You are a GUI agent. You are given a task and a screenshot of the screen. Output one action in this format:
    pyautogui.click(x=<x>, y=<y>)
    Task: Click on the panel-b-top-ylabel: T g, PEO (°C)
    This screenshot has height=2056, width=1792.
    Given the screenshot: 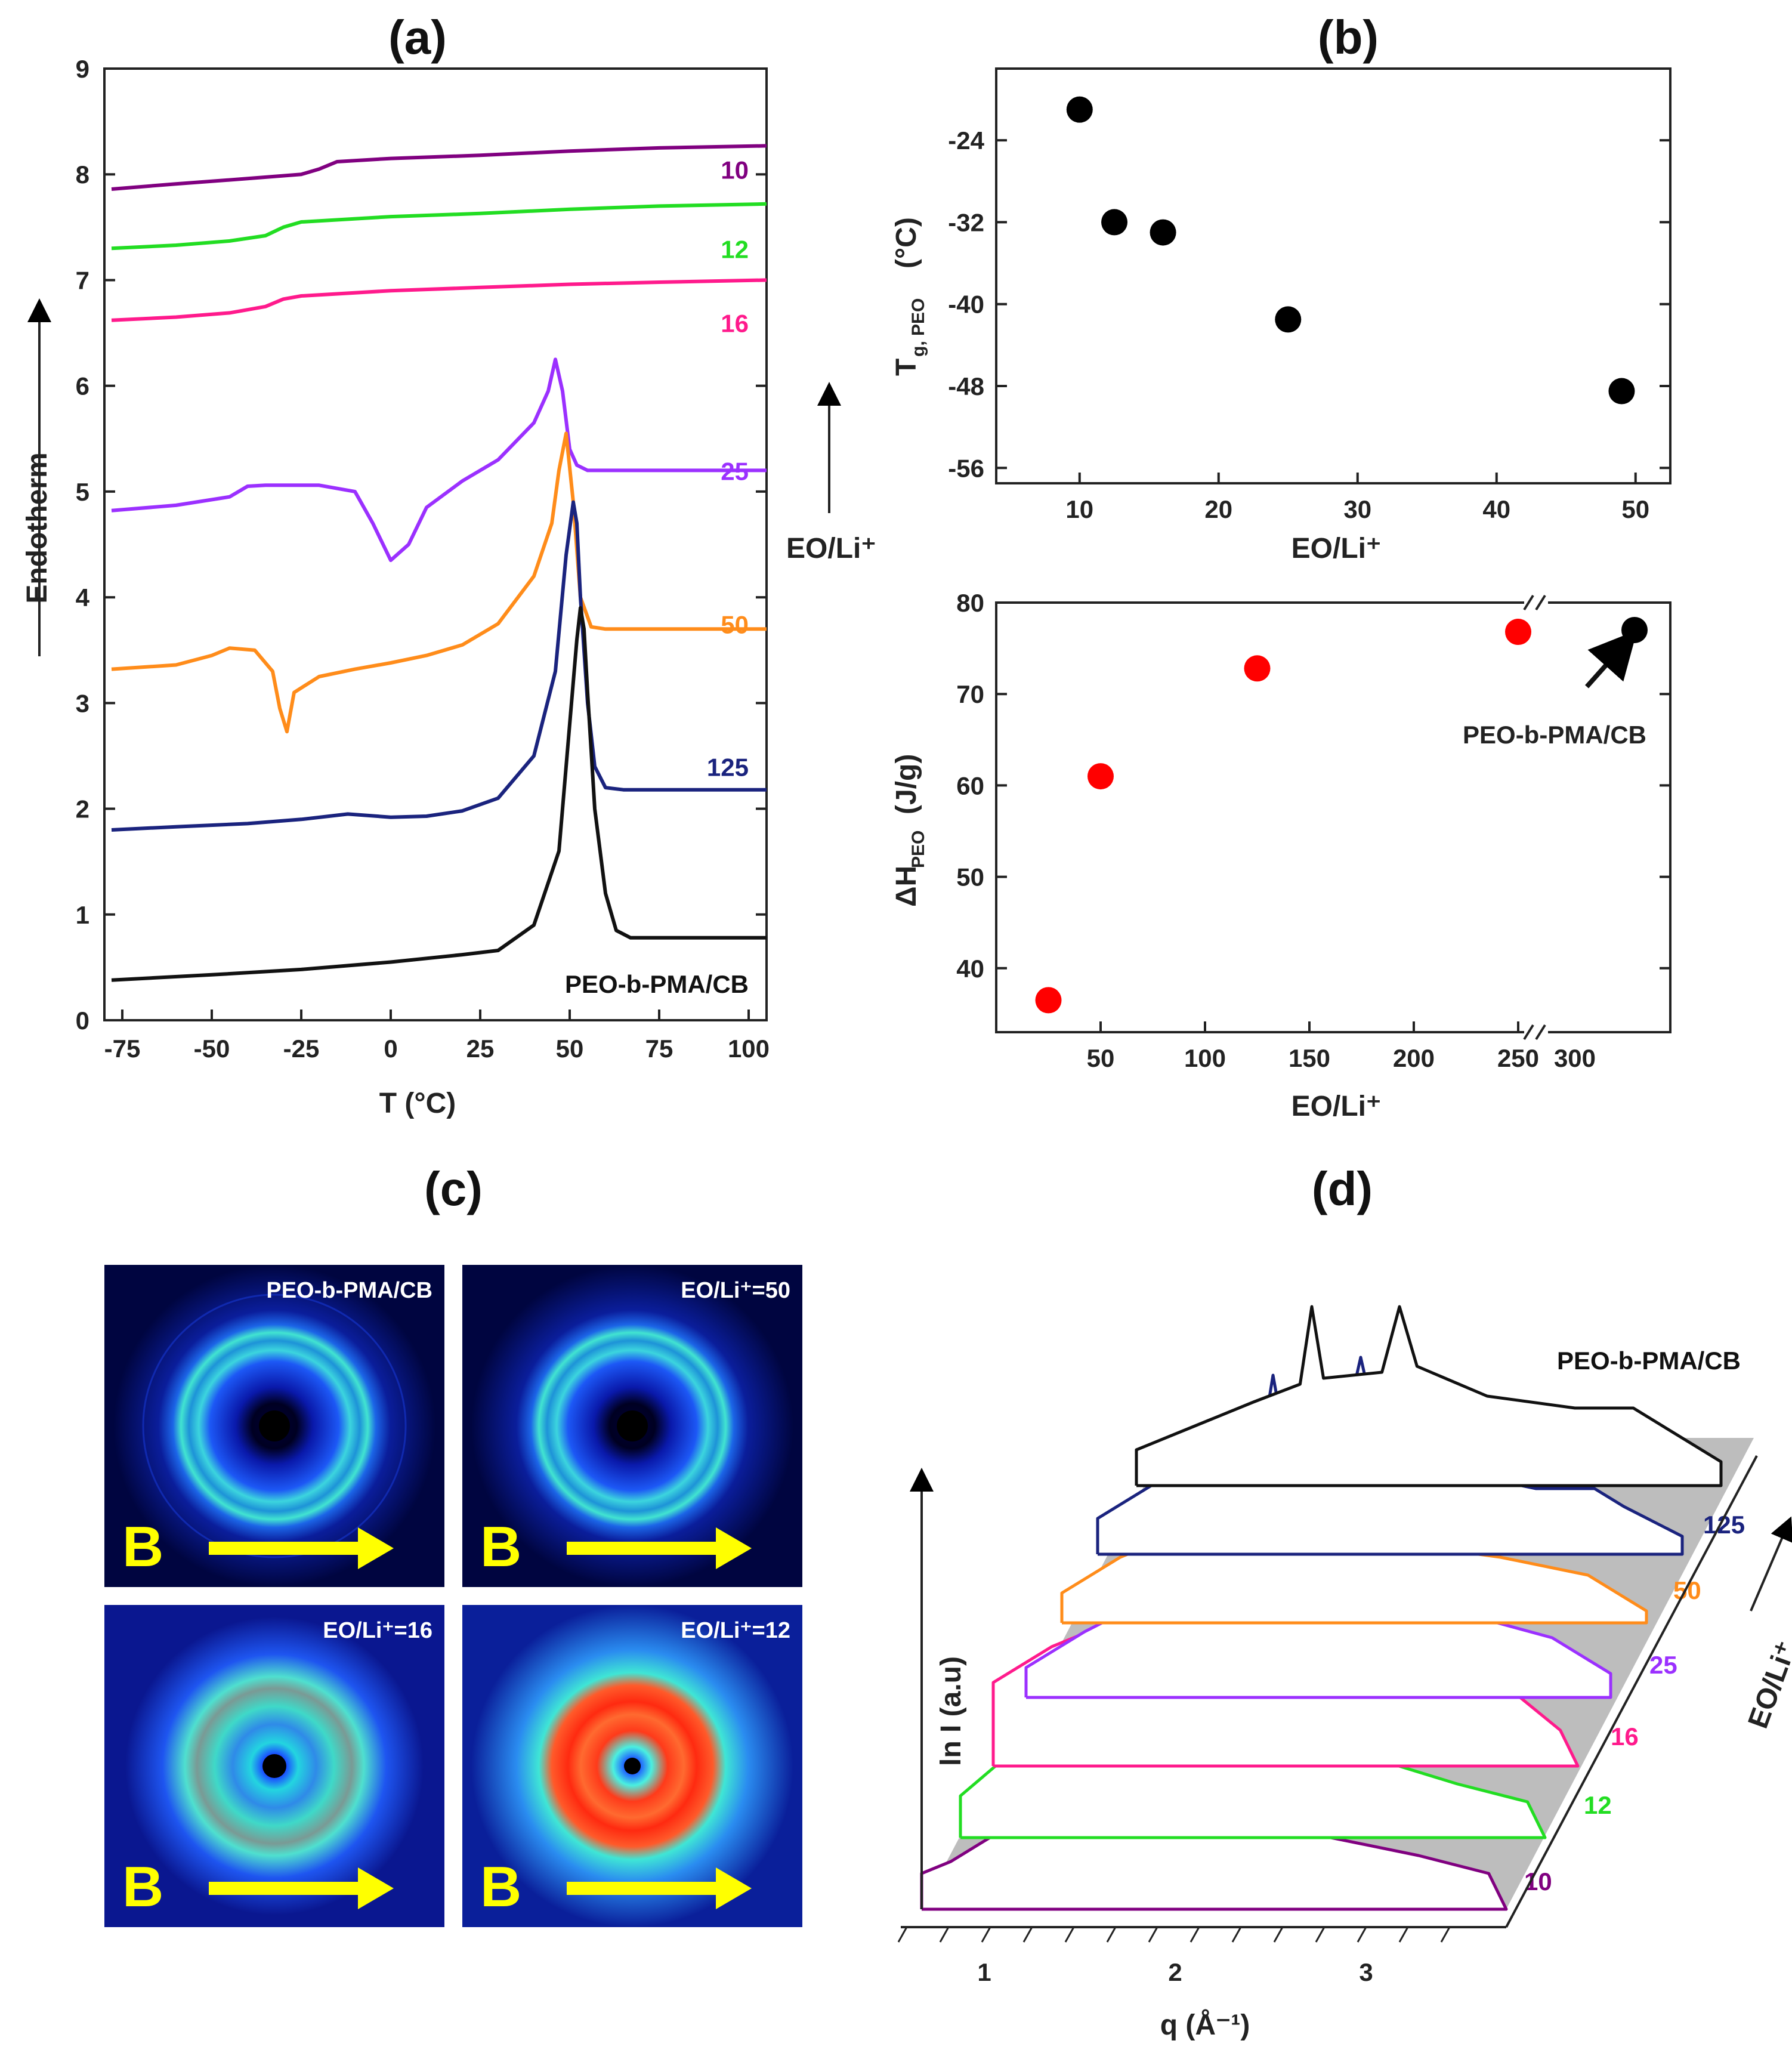 What is the action you would take?
    pyautogui.click(x=910, y=296)
    